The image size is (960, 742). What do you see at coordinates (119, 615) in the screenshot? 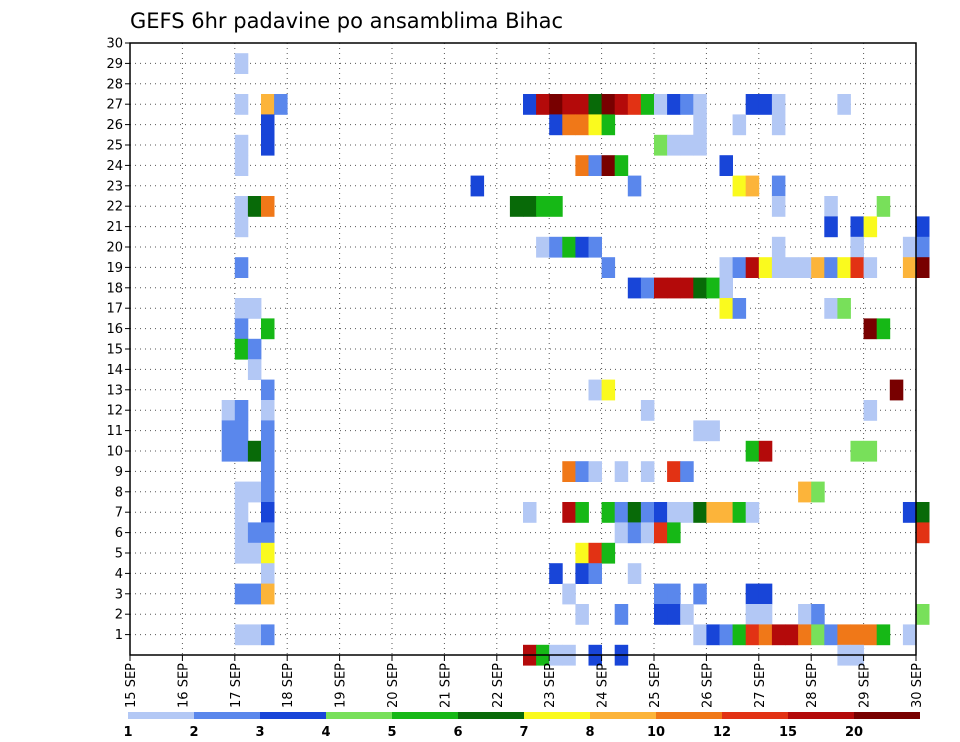
I see `y-tick-label: 2` at bounding box center [119, 615].